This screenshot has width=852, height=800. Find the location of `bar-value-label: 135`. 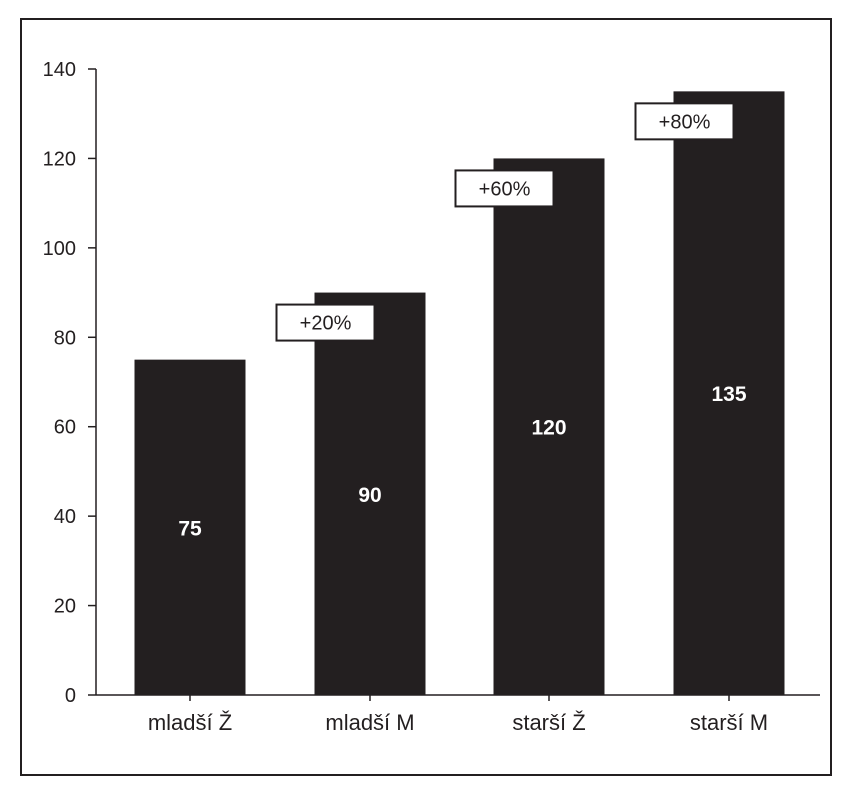

bar-value-label: 135 is located at coordinates (728, 394).